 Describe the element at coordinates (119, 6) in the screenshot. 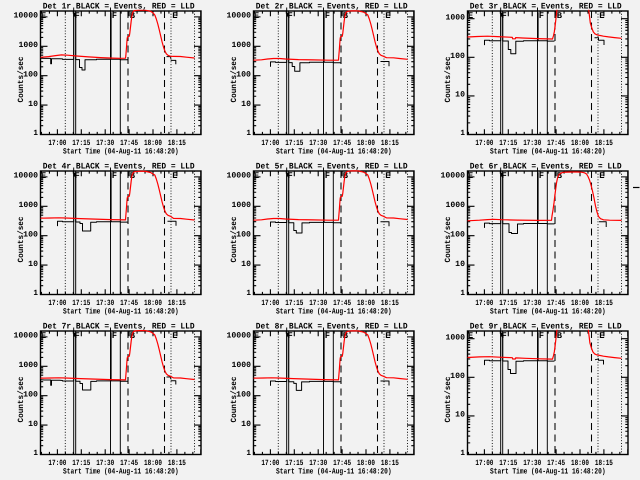

I see `svg-text:Det 1r BLACK = Events, RED = L: Det 1r BLACK = Events, RED = LLD` at that location.